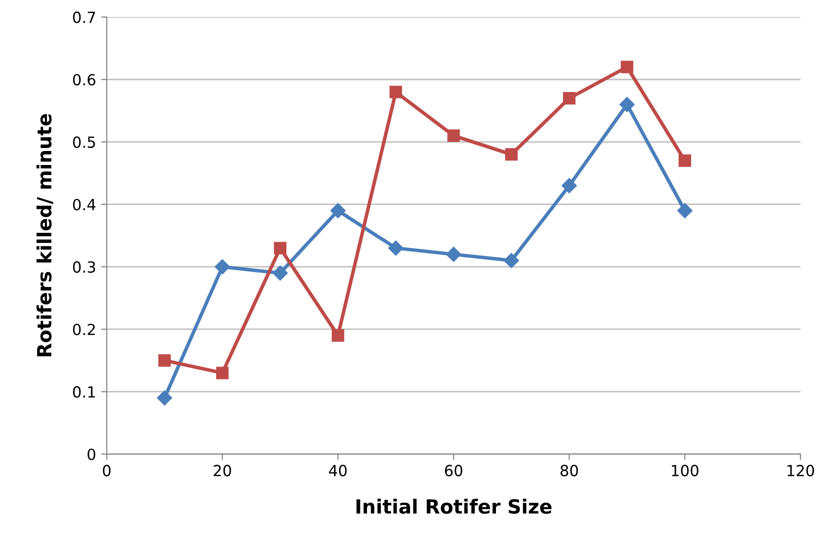 The width and height of the screenshot is (821, 533). I want to click on x-axis-title: Initial Rotifer Size, so click(454, 506).